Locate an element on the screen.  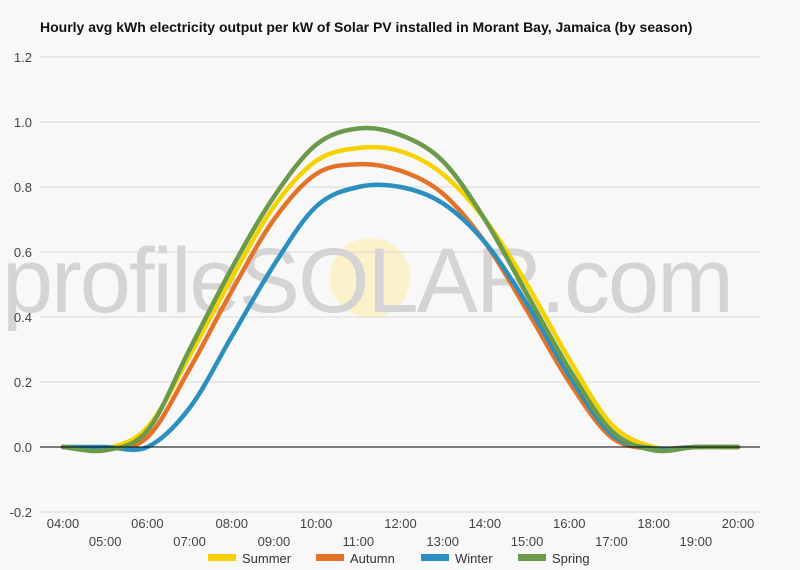
x-tick-label: 10:00 is located at coordinates (316, 523).